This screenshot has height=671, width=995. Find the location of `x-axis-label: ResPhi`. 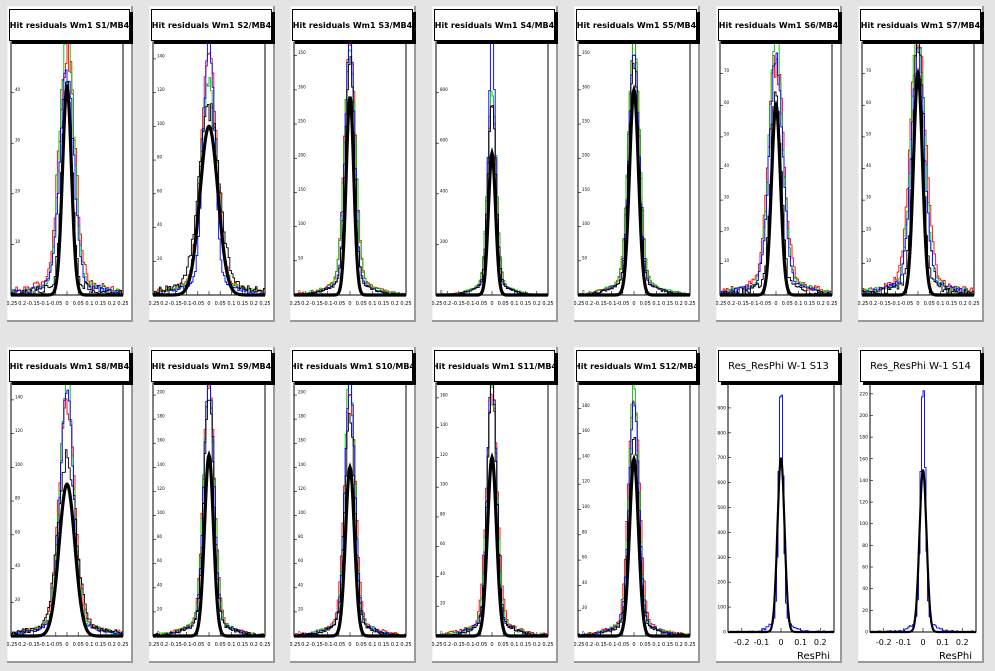

x-axis-label: ResPhi is located at coordinates (813, 656).